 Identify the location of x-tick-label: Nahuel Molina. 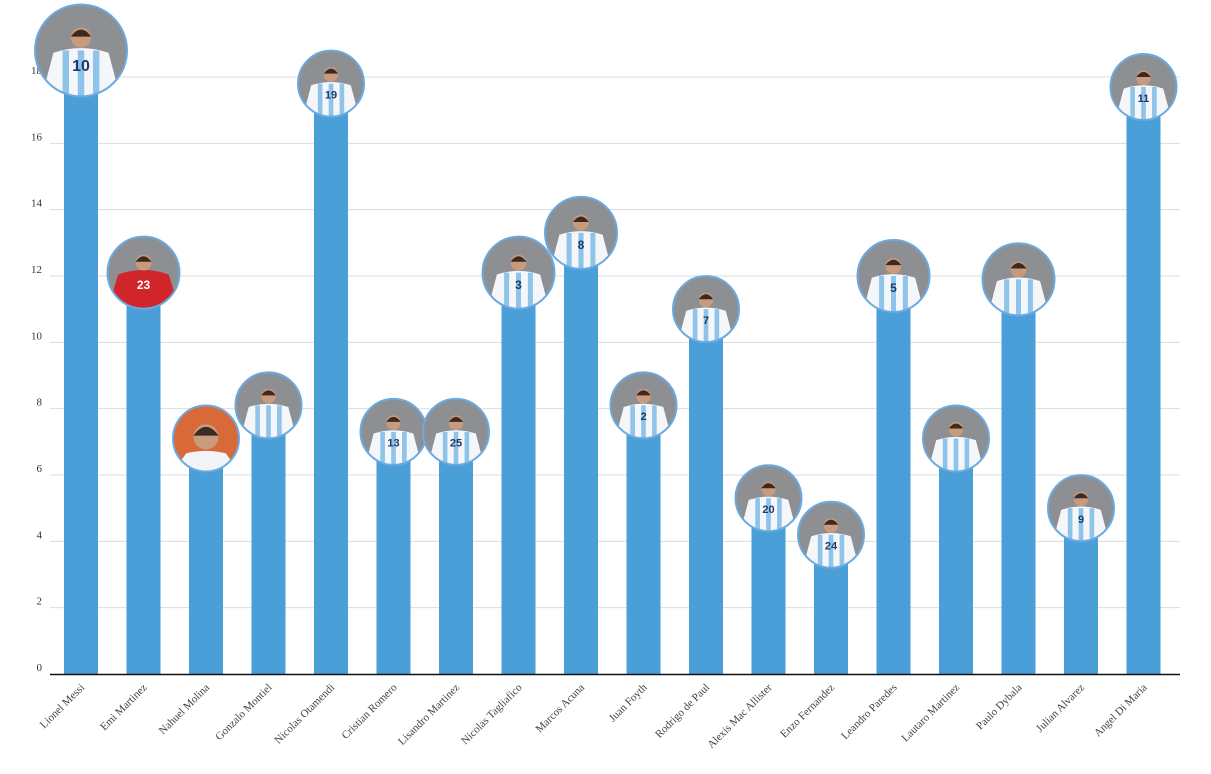
(184, 709).